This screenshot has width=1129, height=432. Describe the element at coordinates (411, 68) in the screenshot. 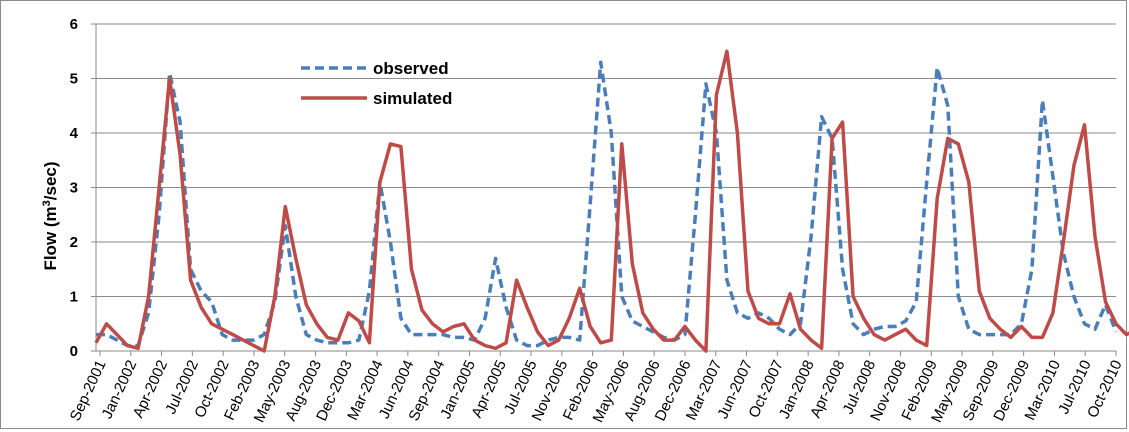

I see `legend-observed-label: observed` at that location.